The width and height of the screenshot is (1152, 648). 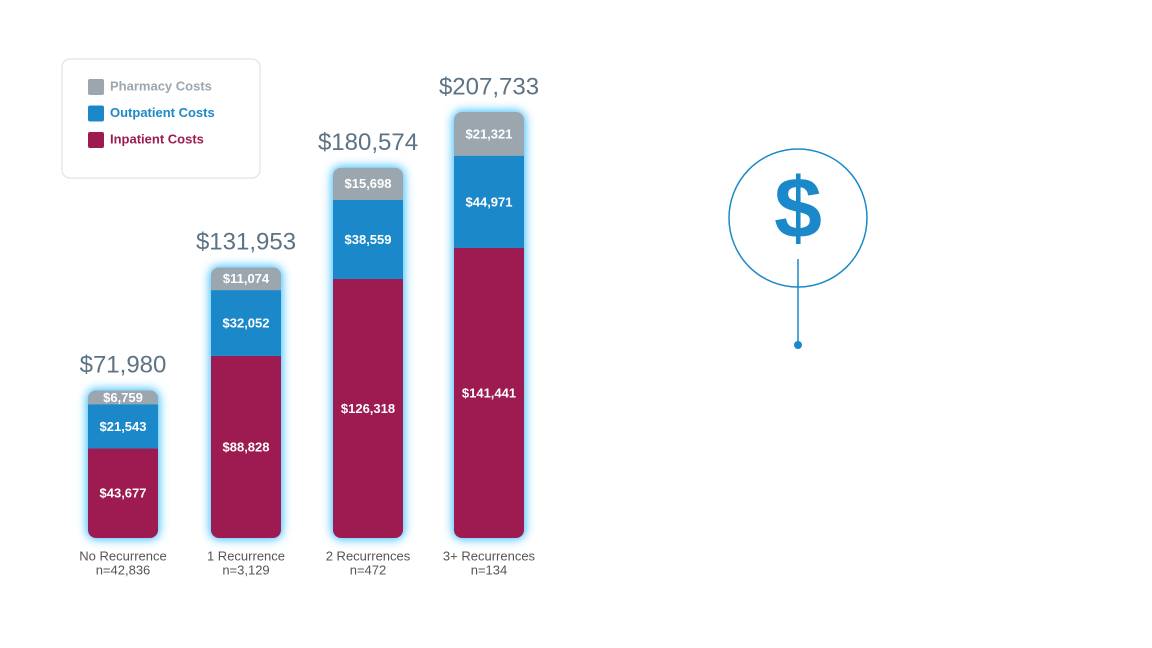 What do you see at coordinates (246, 242) in the screenshot?
I see `total-label: $131,953` at bounding box center [246, 242].